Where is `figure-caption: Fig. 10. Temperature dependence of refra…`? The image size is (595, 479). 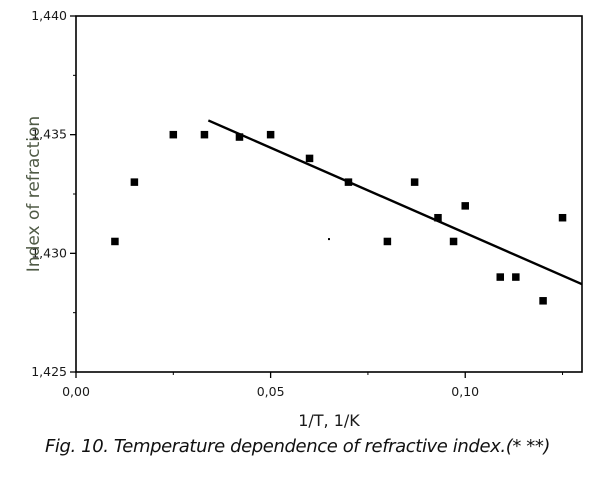
figure-caption: Fig. 10. Temperature dependence of refra… is located at coordinates (297, 446).